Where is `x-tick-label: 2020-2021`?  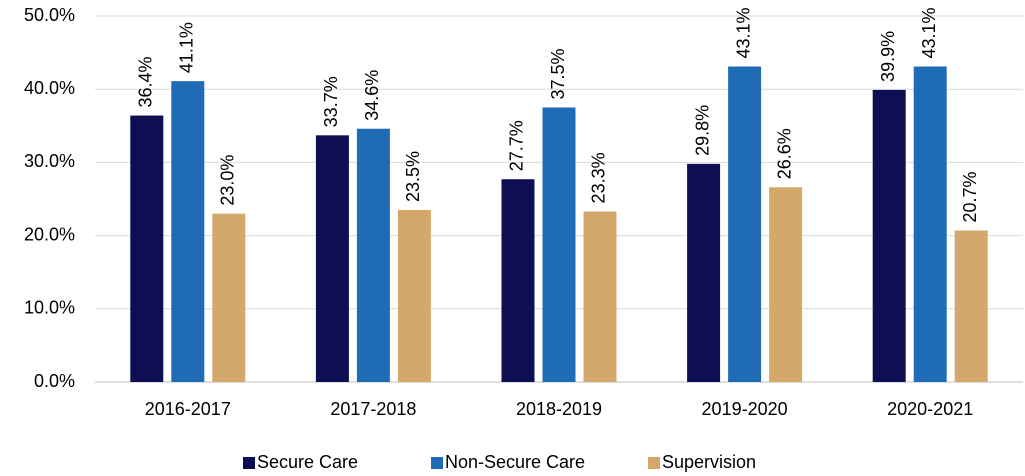
x-tick-label: 2020-2021 is located at coordinates (930, 409).